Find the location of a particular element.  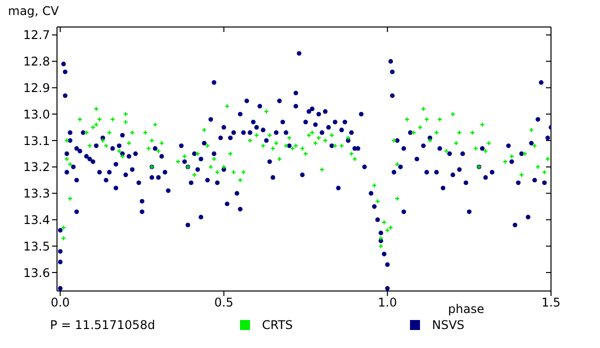

x-tick-label: 0.5 is located at coordinates (224, 303).